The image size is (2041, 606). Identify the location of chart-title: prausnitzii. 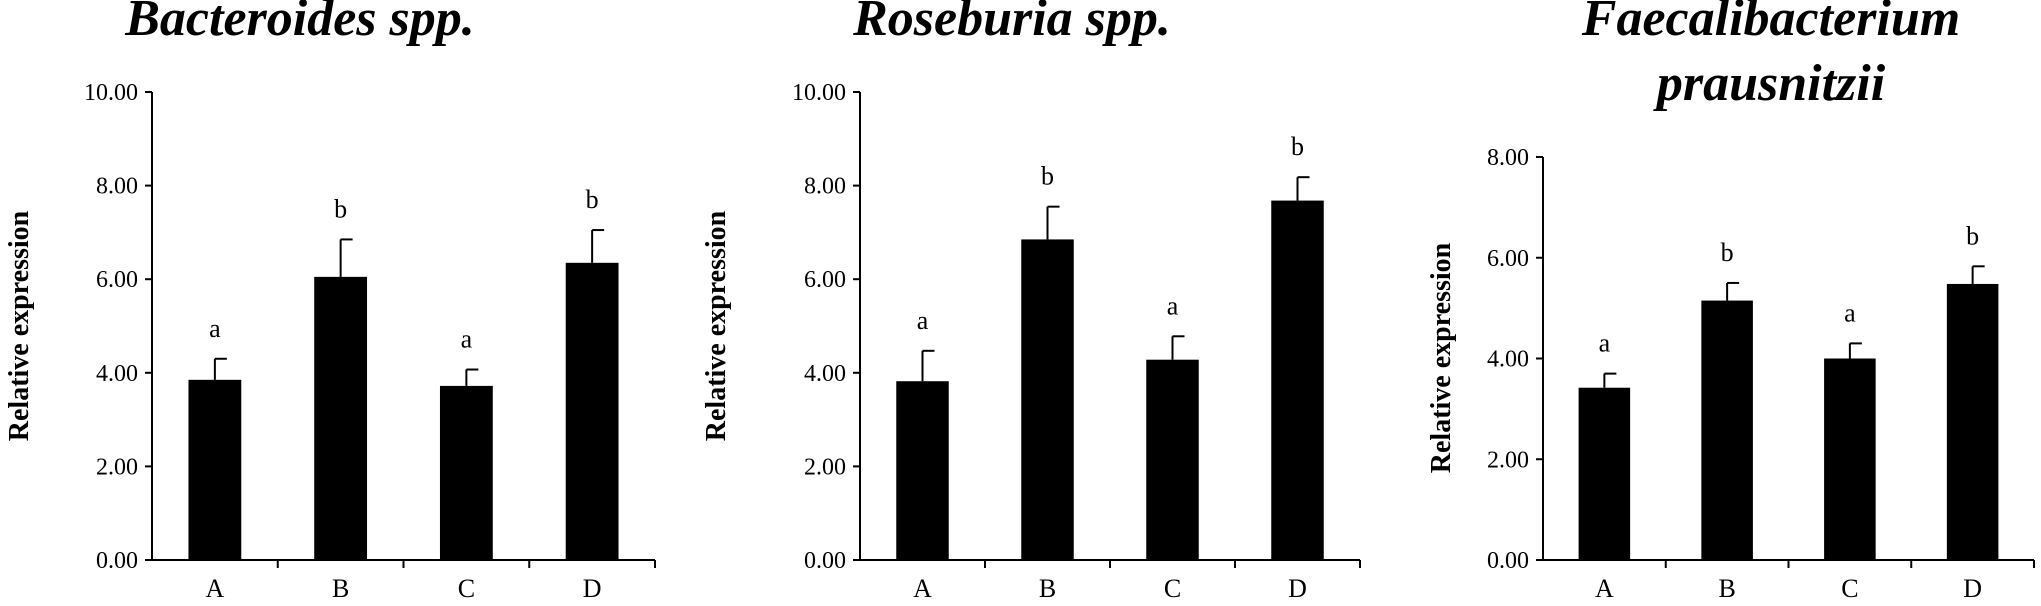
(1769, 83).